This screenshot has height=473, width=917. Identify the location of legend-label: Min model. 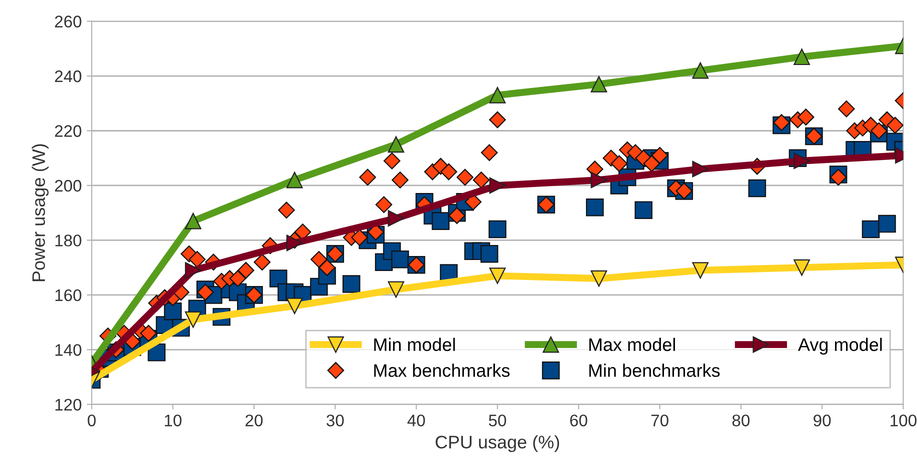
(414, 345).